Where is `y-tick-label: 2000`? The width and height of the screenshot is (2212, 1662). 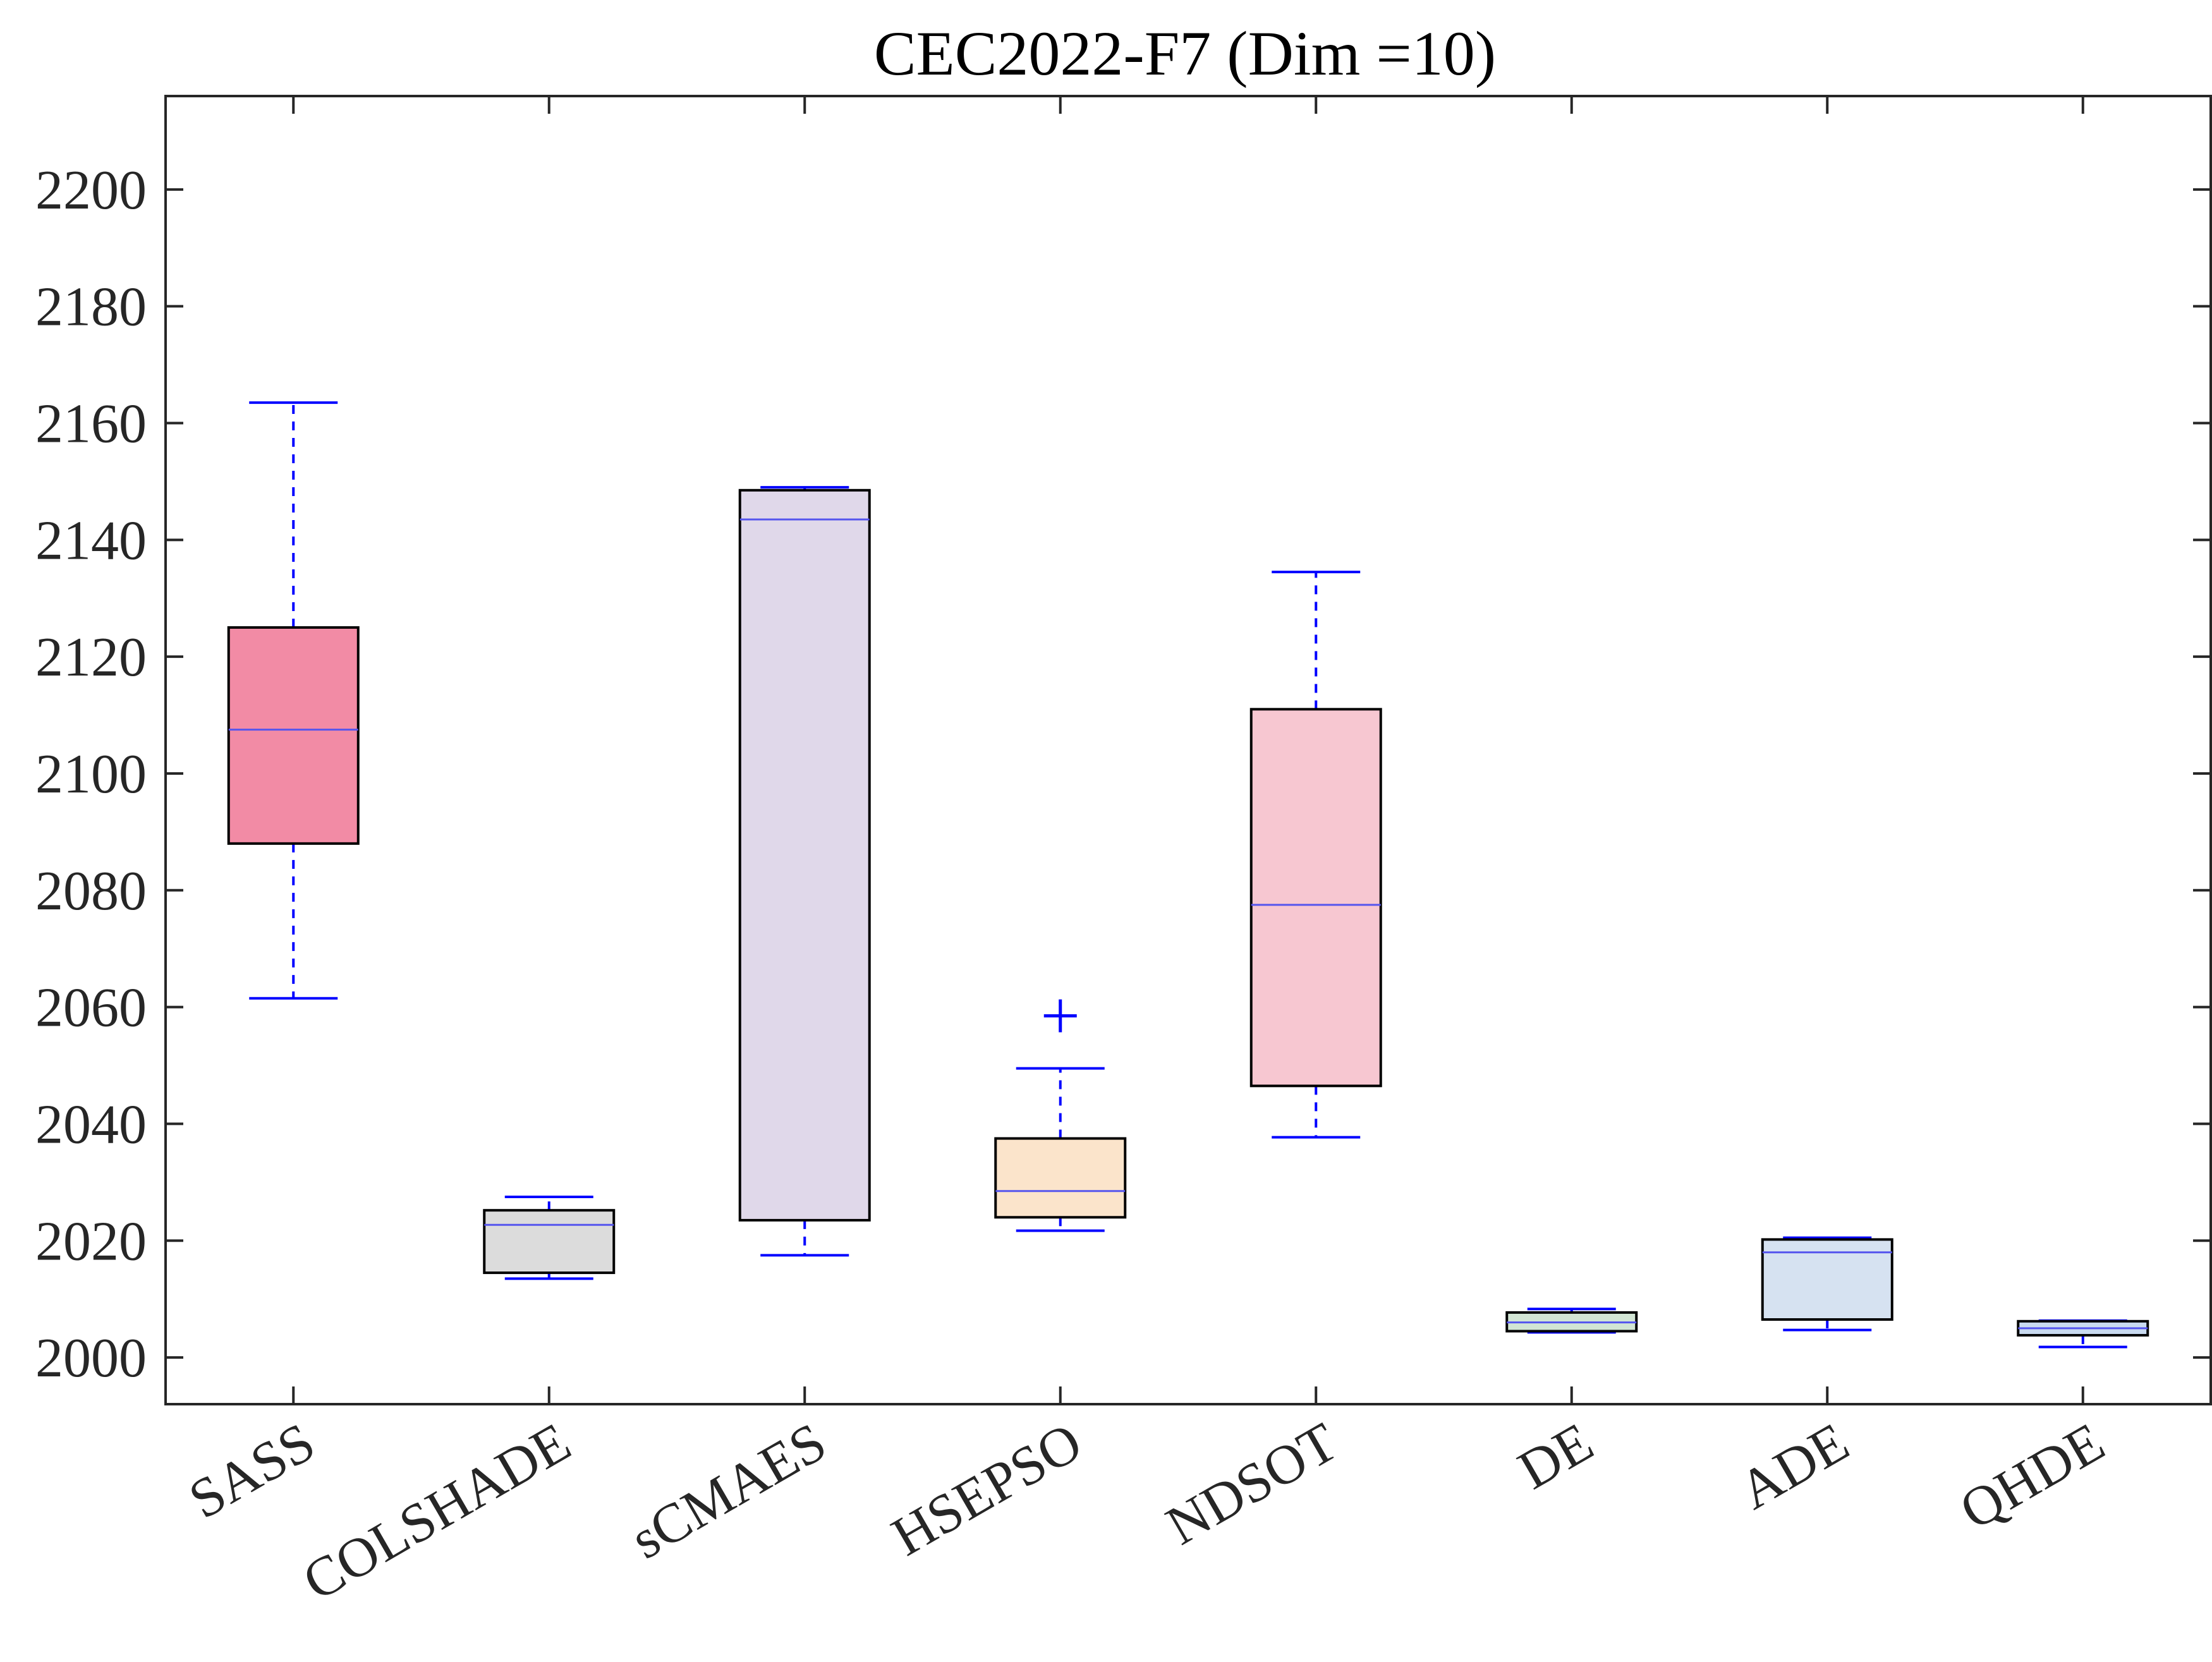
y-tick-label: 2000 is located at coordinates (91, 1358).